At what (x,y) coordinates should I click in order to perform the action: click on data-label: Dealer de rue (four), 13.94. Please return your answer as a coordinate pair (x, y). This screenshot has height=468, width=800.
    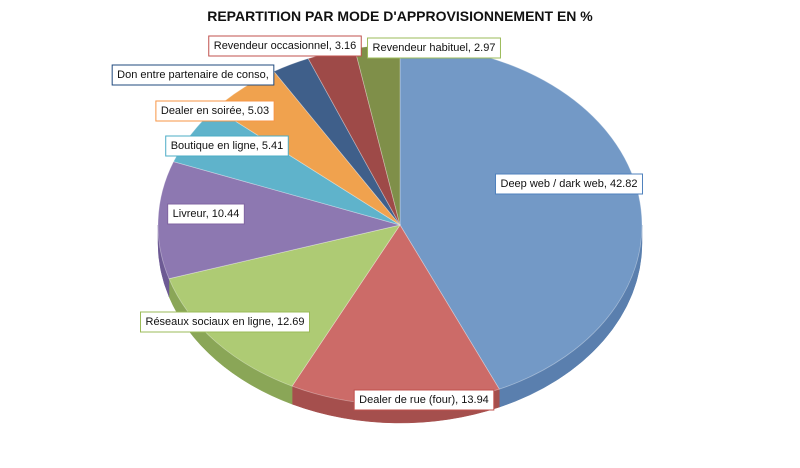
    Looking at the image, I should click on (424, 400).